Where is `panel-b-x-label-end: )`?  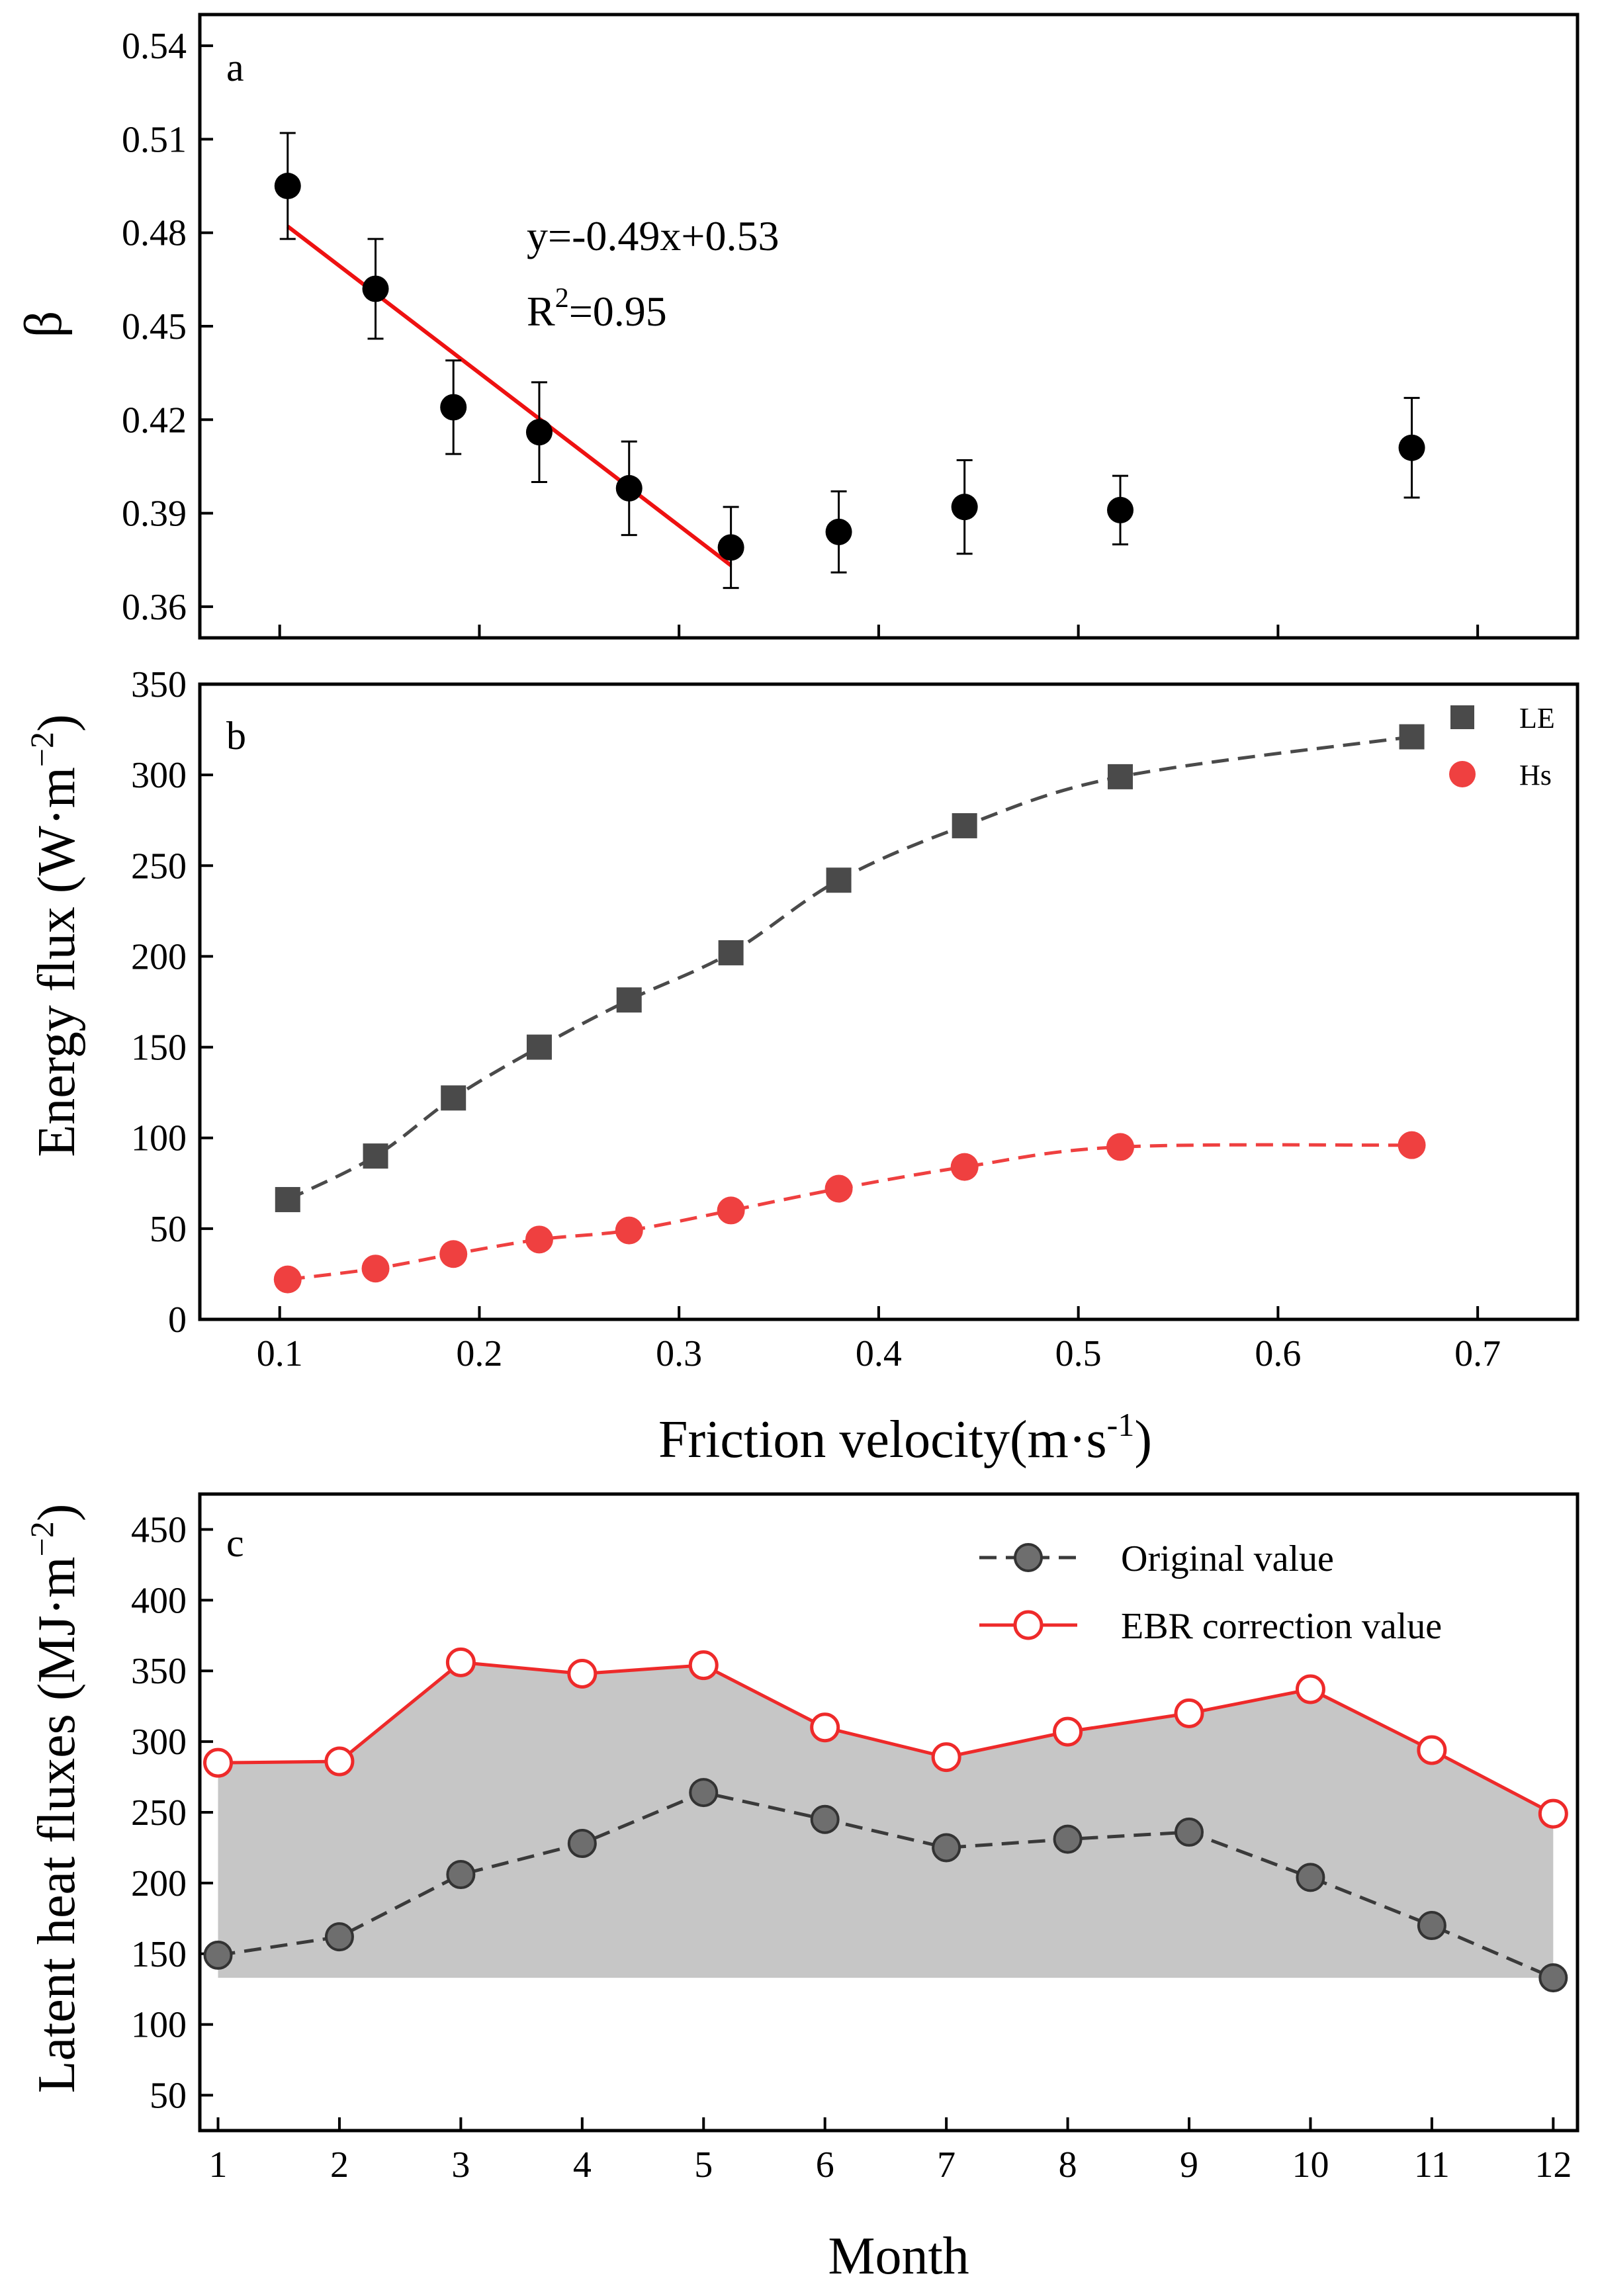 panel-b-x-label-end: ) is located at coordinates (1143, 1440).